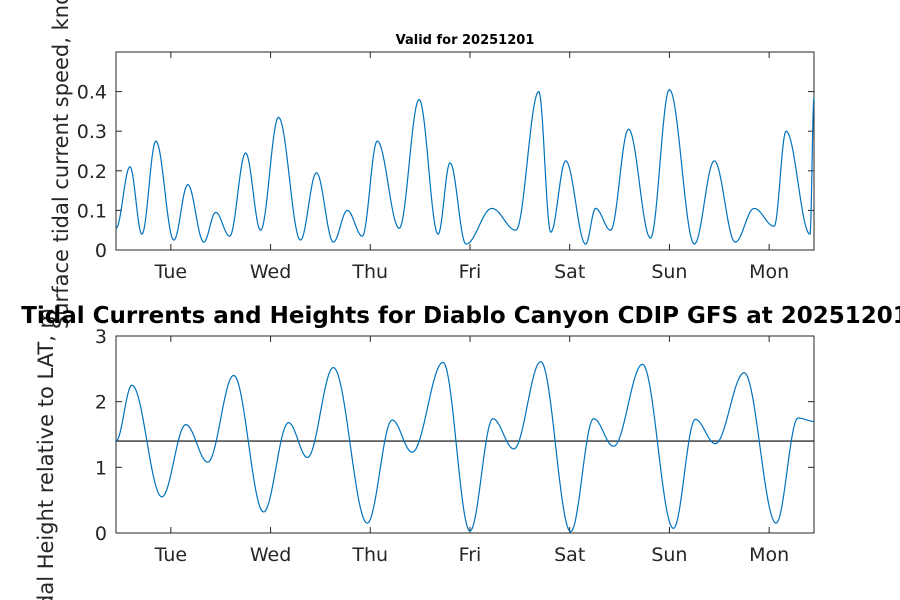  Describe the element at coordinates (470, 272) in the screenshot. I see `top-xtick-label: Fri` at that location.